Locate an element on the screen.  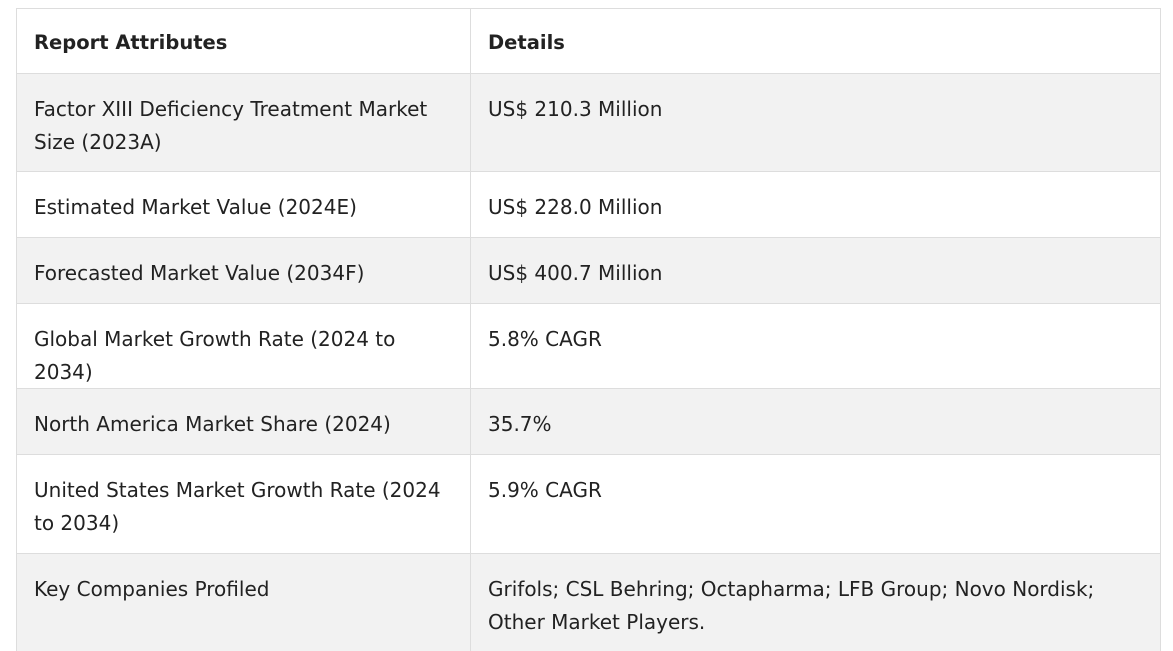
detail-cell: US$ 400.7 Million is located at coordinates (816, 271).